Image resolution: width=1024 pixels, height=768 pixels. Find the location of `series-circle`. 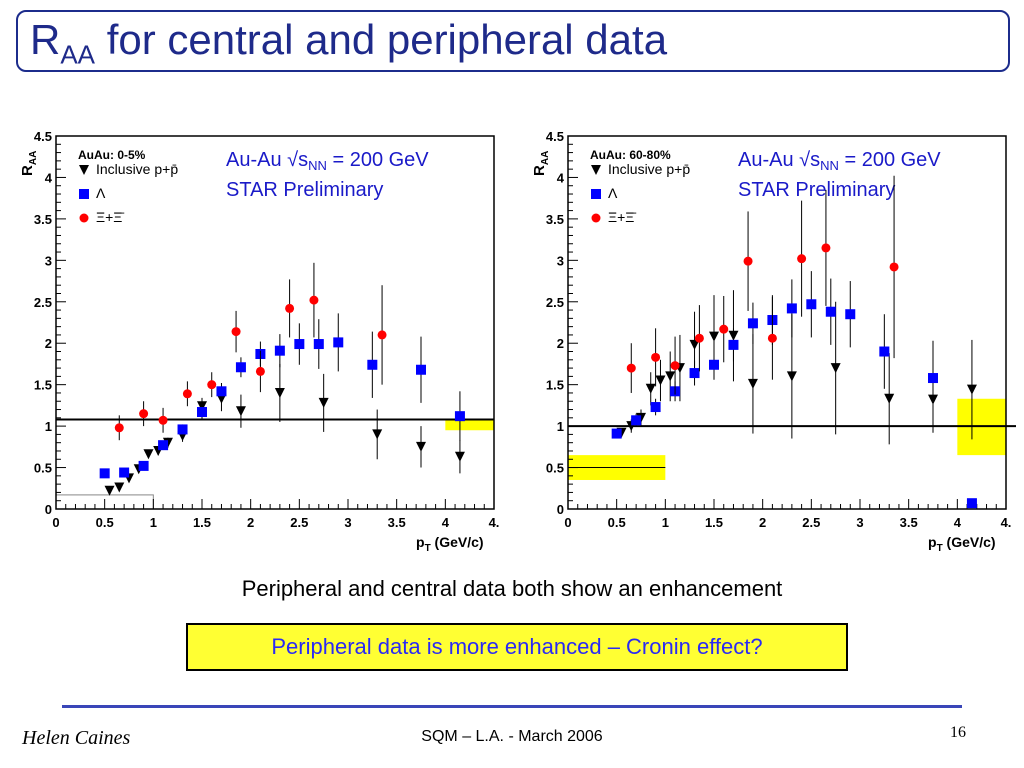

series-circle is located at coordinates (250, 351).